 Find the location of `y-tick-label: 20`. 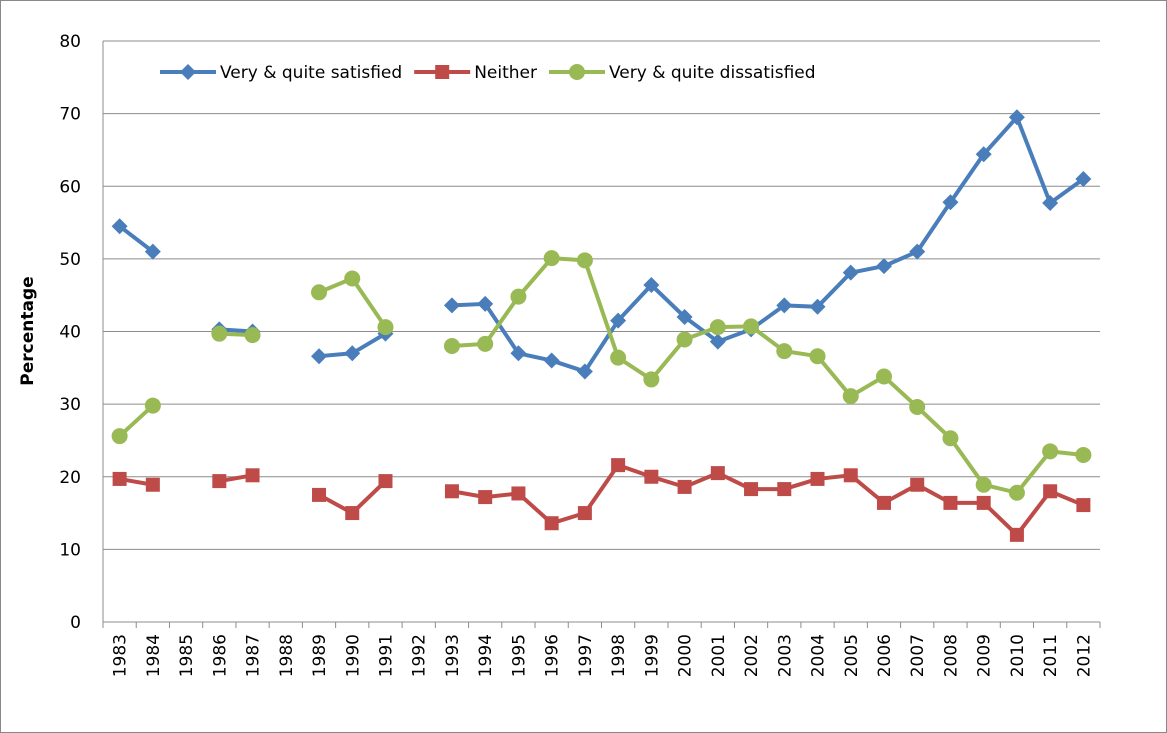

y-tick-label: 20 is located at coordinates (70, 478).